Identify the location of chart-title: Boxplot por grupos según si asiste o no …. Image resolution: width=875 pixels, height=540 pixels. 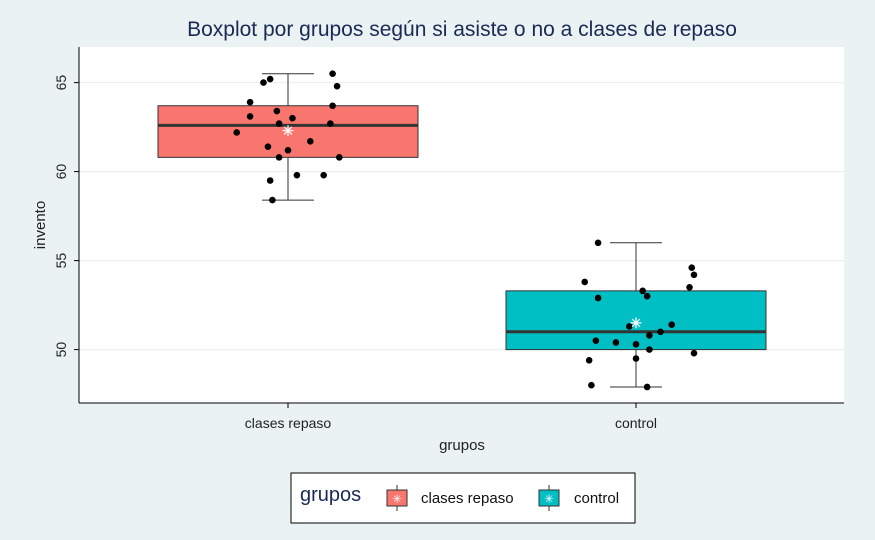
(462, 29).